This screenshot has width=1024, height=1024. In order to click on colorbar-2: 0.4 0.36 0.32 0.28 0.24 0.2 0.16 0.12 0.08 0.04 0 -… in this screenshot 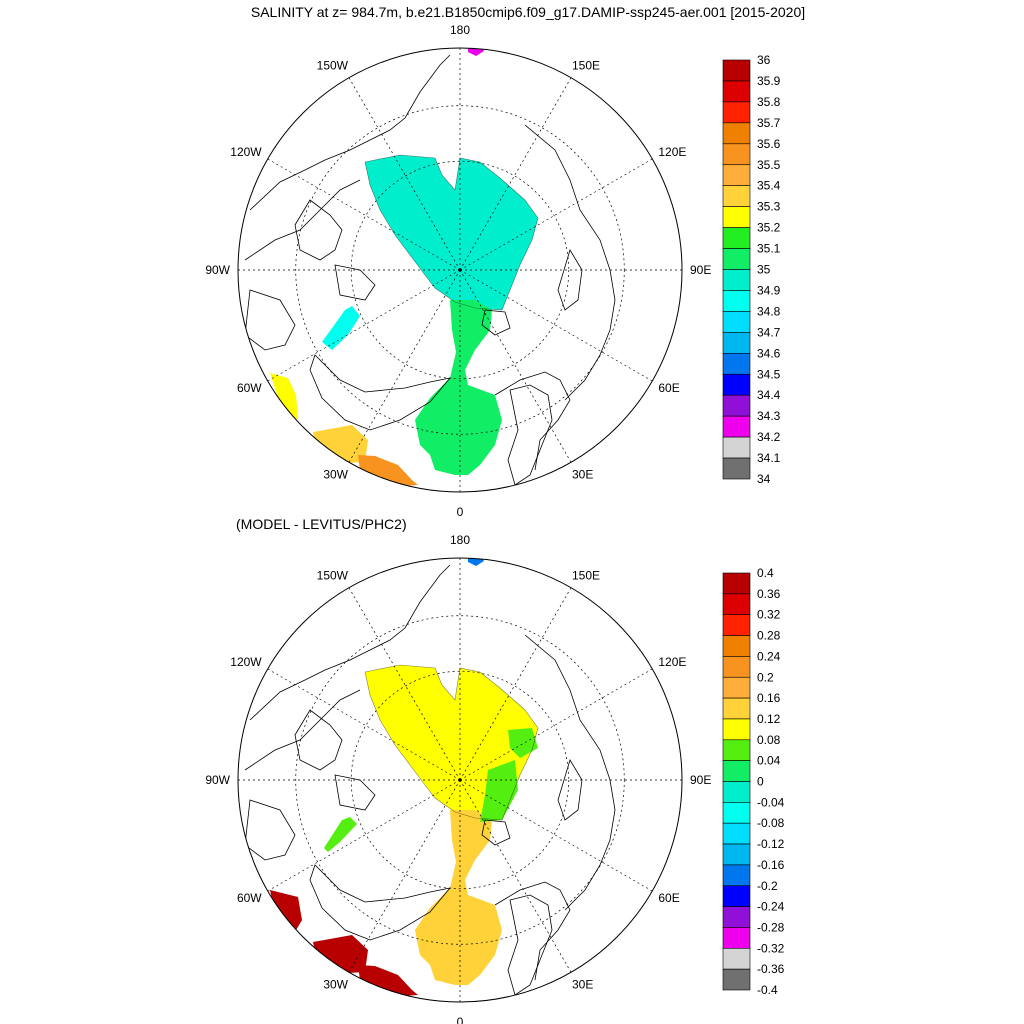, I will do `click(753, 781)`.